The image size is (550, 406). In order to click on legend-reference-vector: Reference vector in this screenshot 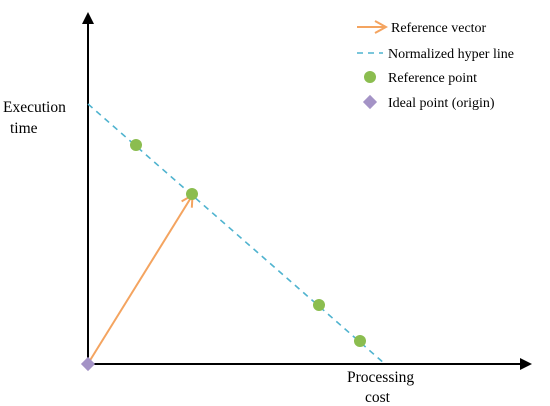, I will do `click(439, 28)`.